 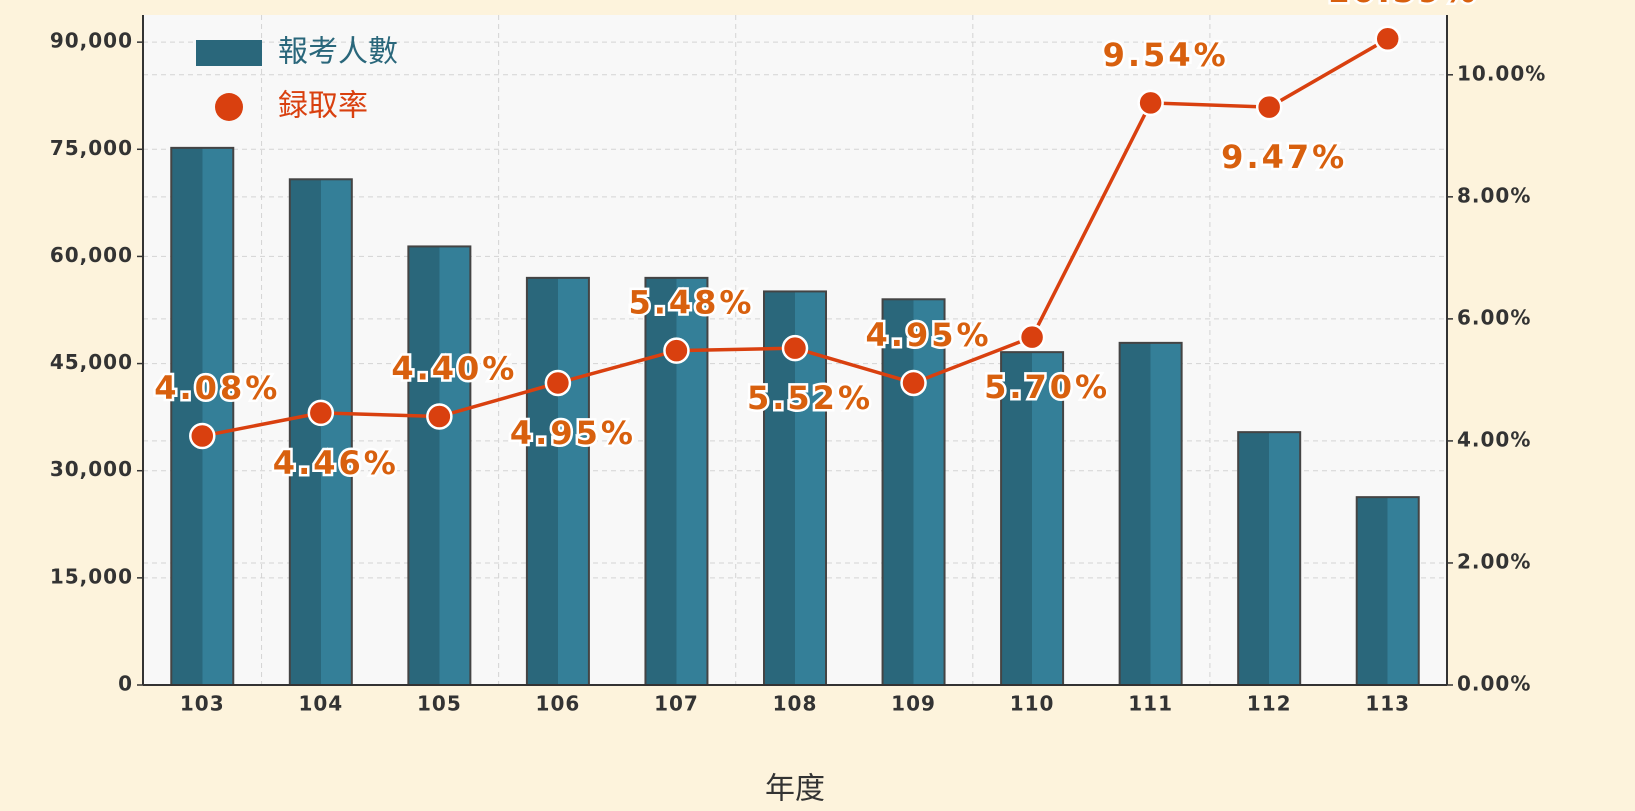 I want to click on value-label: 10.59%, so click(x=1402, y=5).